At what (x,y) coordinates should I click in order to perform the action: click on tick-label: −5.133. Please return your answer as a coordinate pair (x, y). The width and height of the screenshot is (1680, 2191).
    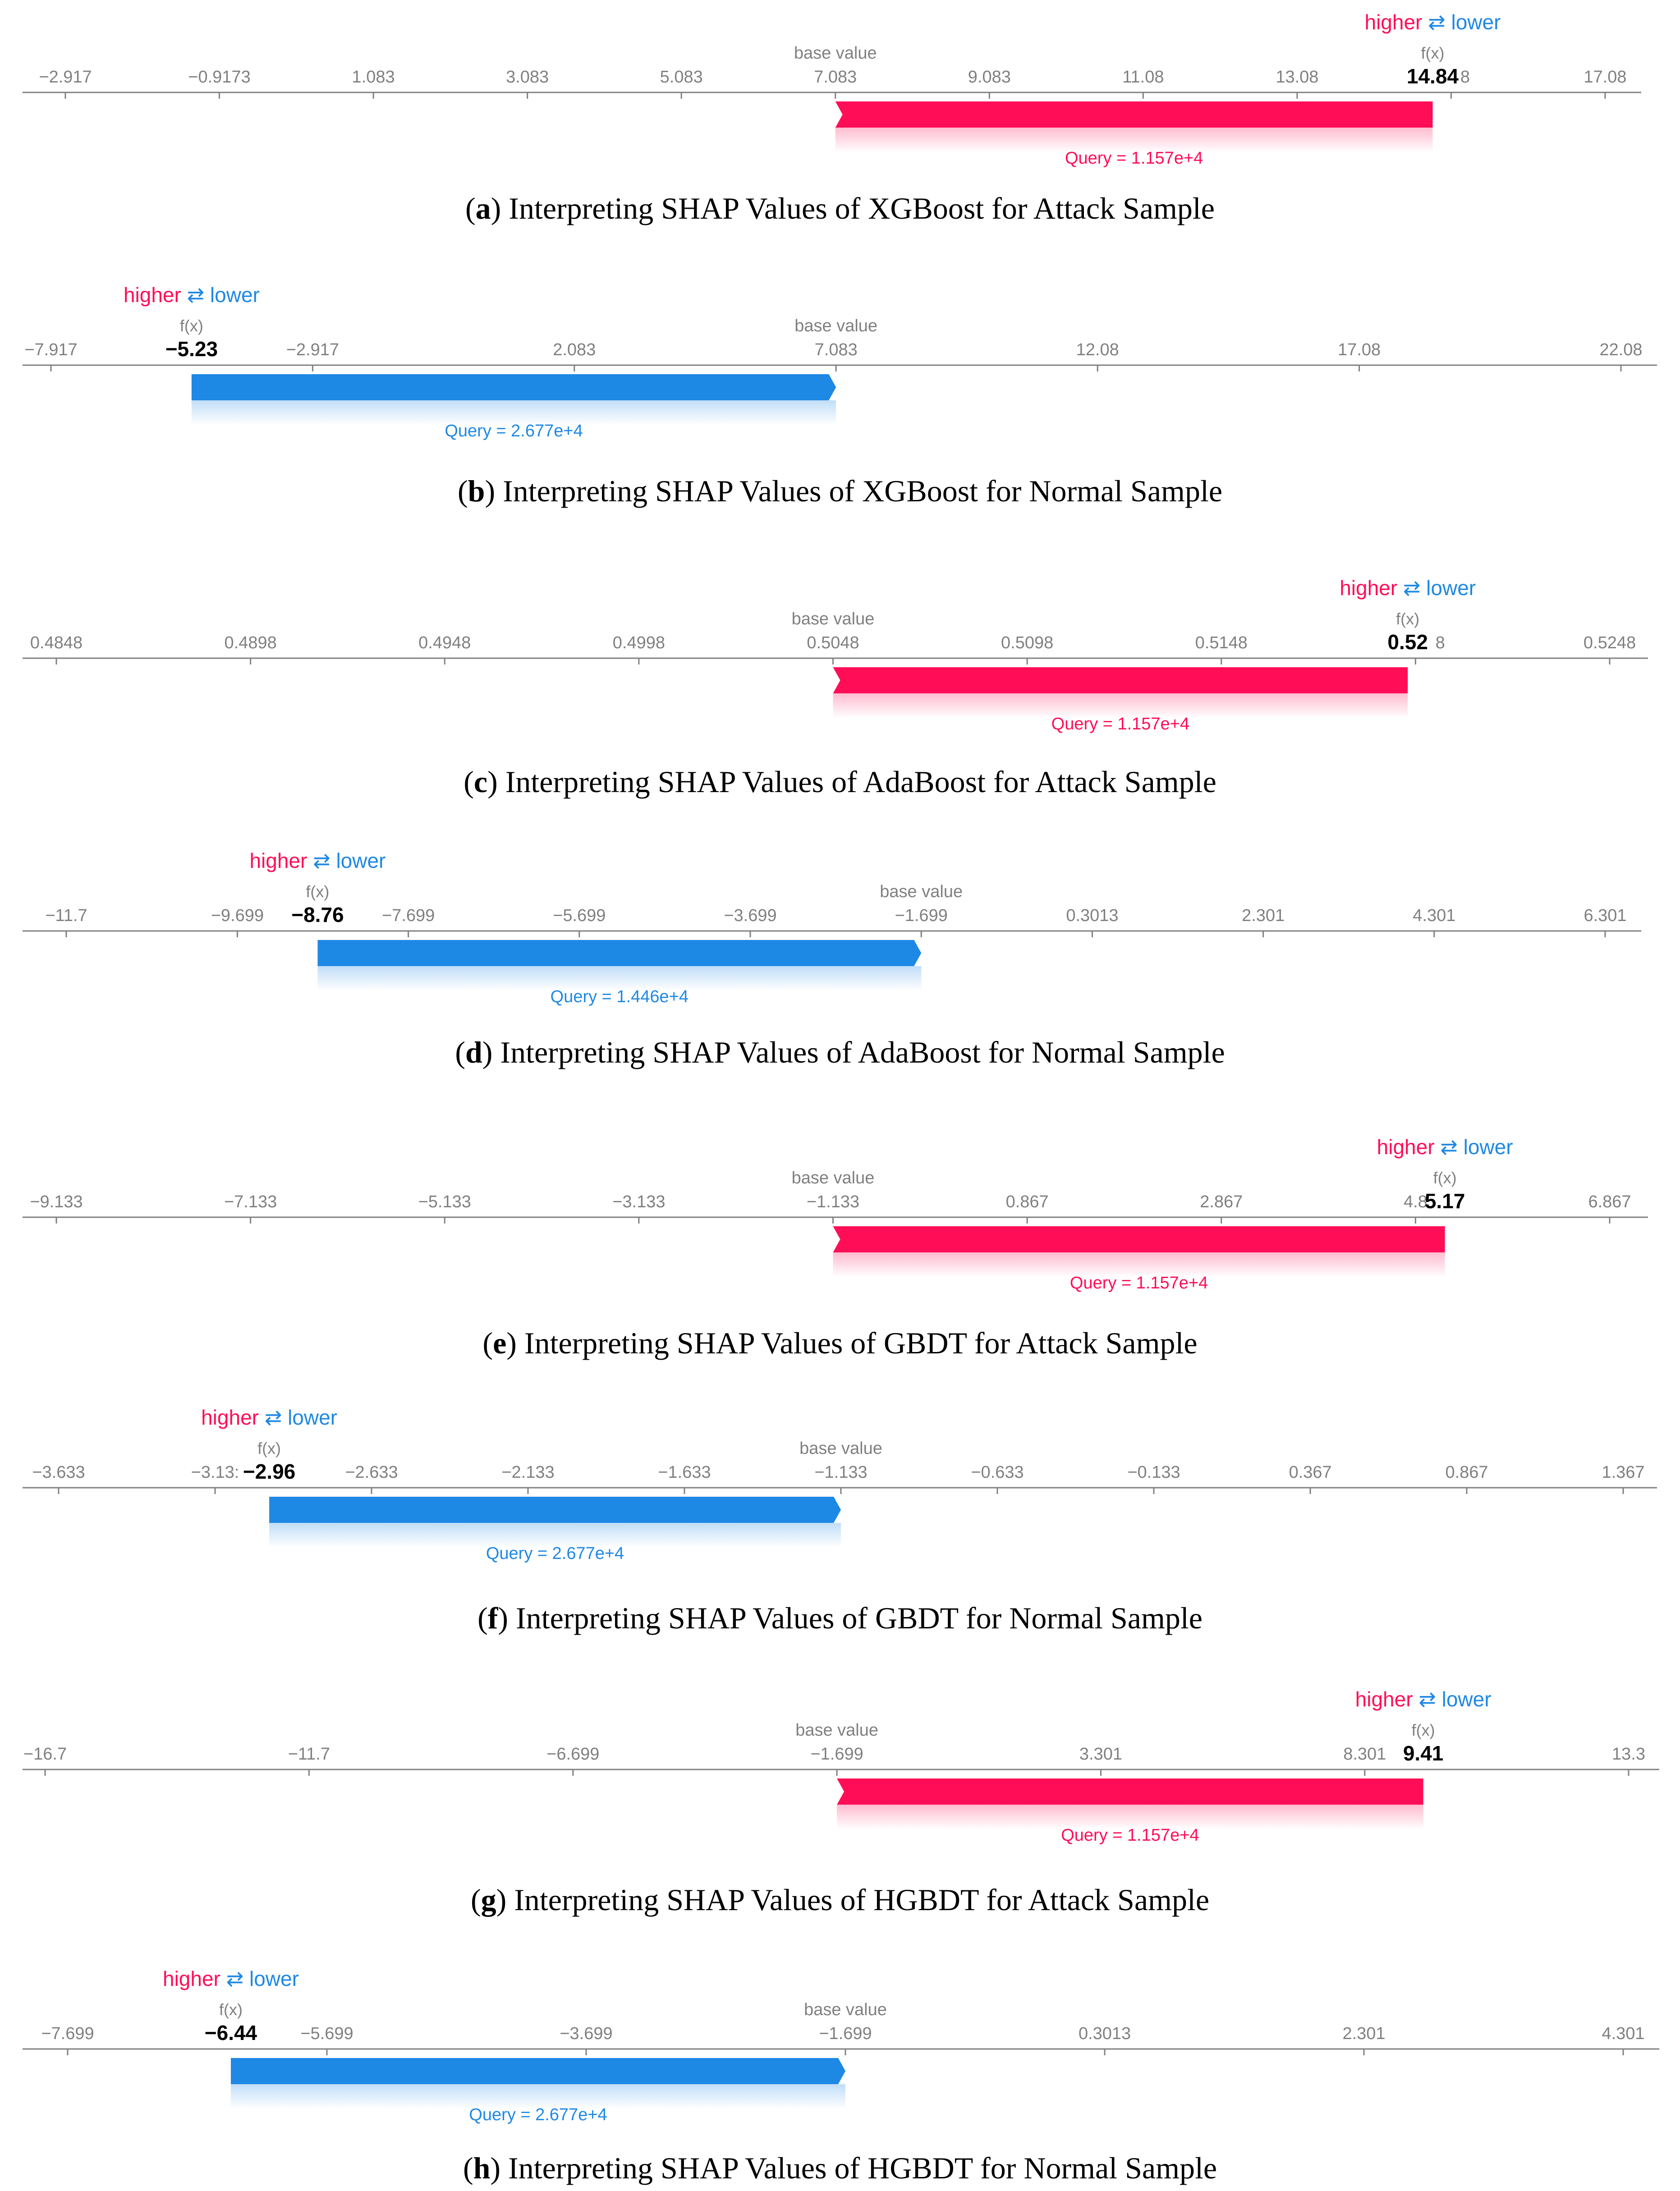
    Looking at the image, I should click on (445, 1202).